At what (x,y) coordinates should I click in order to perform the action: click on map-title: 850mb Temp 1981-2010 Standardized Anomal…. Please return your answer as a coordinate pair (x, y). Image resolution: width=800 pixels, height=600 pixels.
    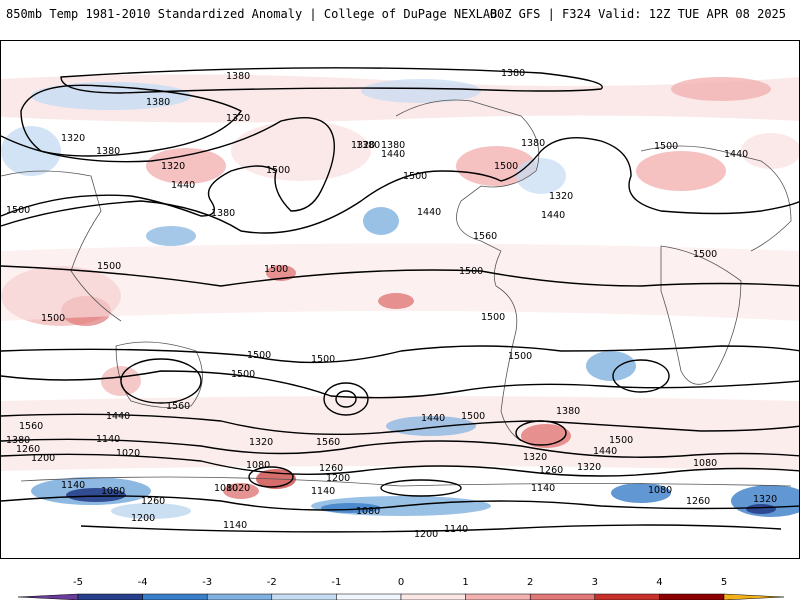
    Looking at the image, I should click on (252, 14).